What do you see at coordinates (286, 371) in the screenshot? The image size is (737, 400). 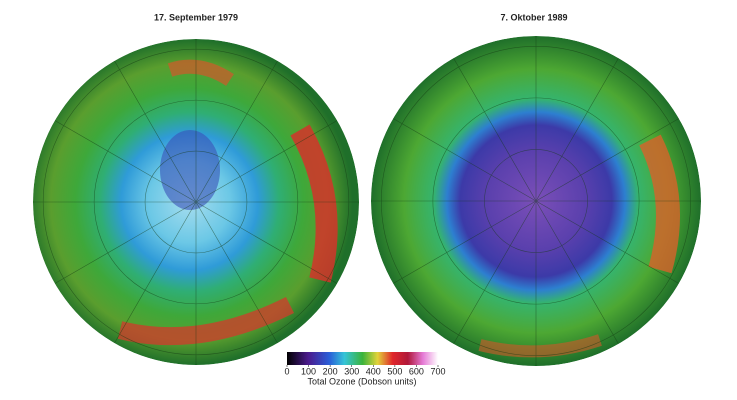 I see `colorbar-tick-label: 0` at bounding box center [286, 371].